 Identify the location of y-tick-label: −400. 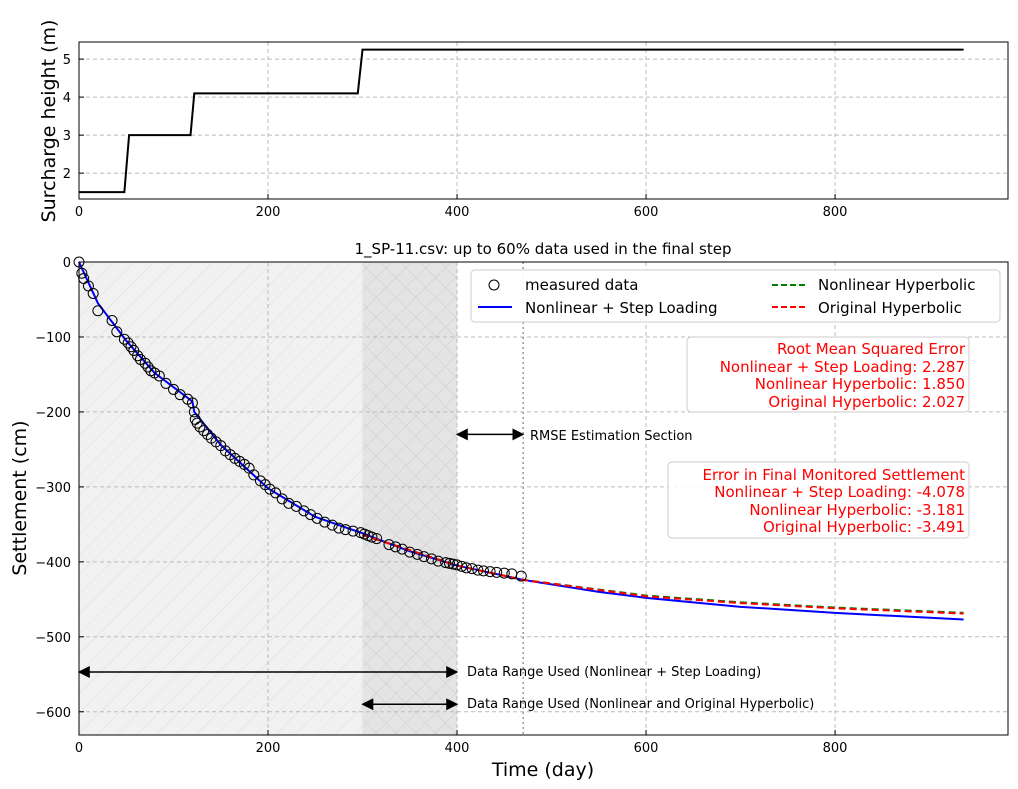
(53, 563).